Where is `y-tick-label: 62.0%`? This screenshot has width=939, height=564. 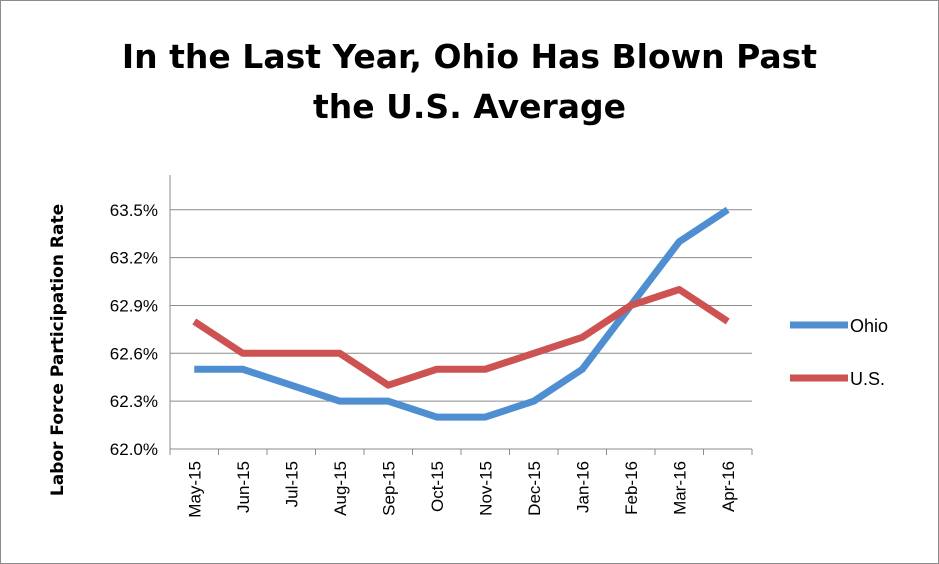 y-tick-label: 62.0% is located at coordinates (134, 449).